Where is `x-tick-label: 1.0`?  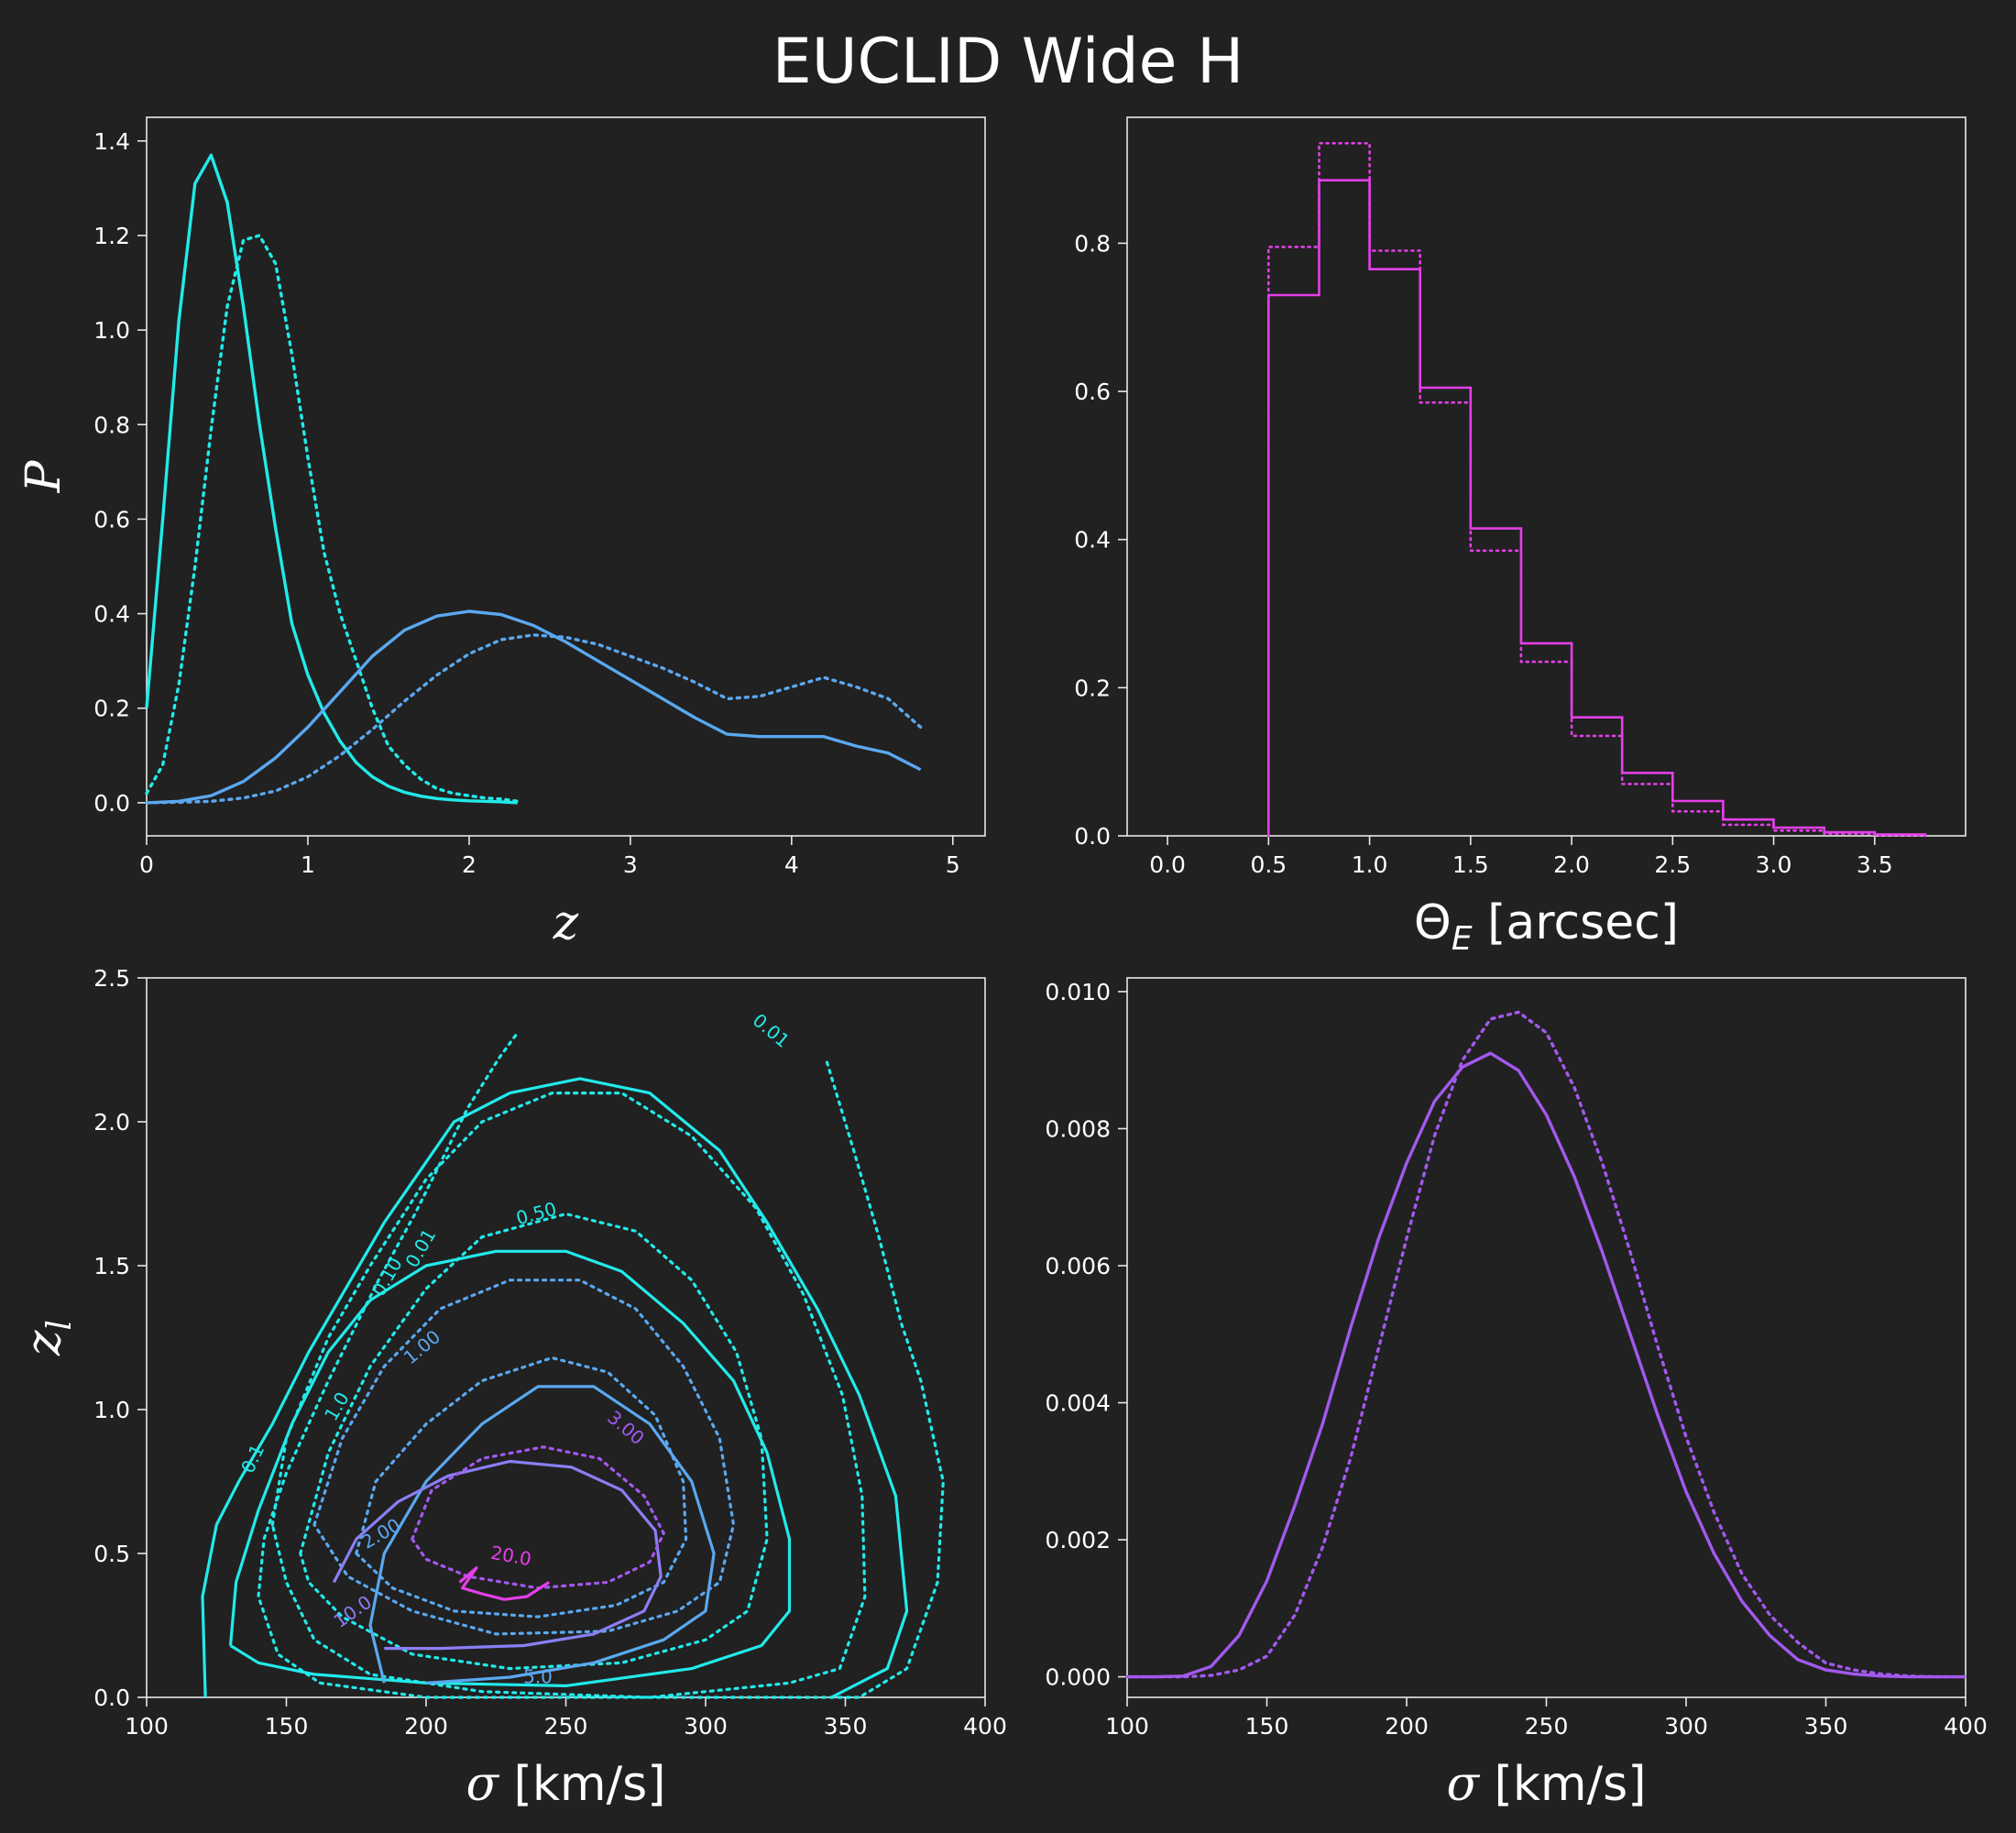 x-tick-label: 1.0 is located at coordinates (1370, 864).